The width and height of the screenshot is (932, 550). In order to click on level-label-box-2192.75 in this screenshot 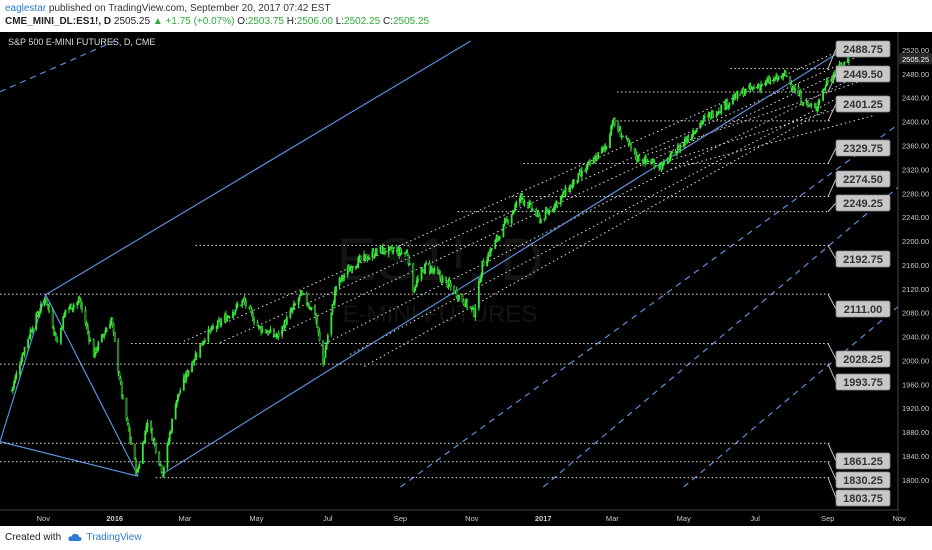, I will do `click(863, 259)`.